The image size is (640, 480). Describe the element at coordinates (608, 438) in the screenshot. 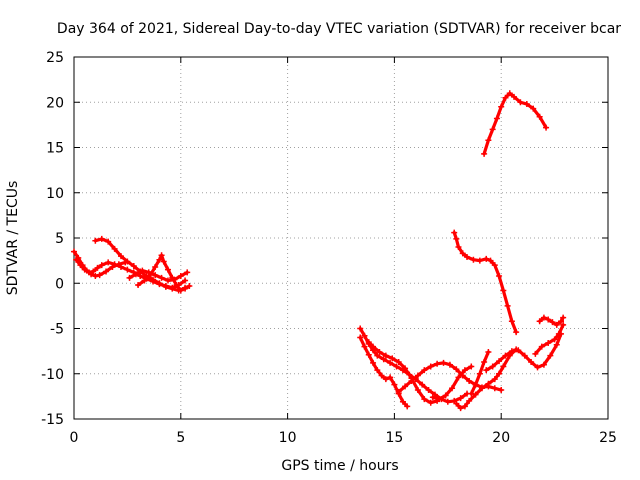

I see `x-tick-label: 25` at that location.